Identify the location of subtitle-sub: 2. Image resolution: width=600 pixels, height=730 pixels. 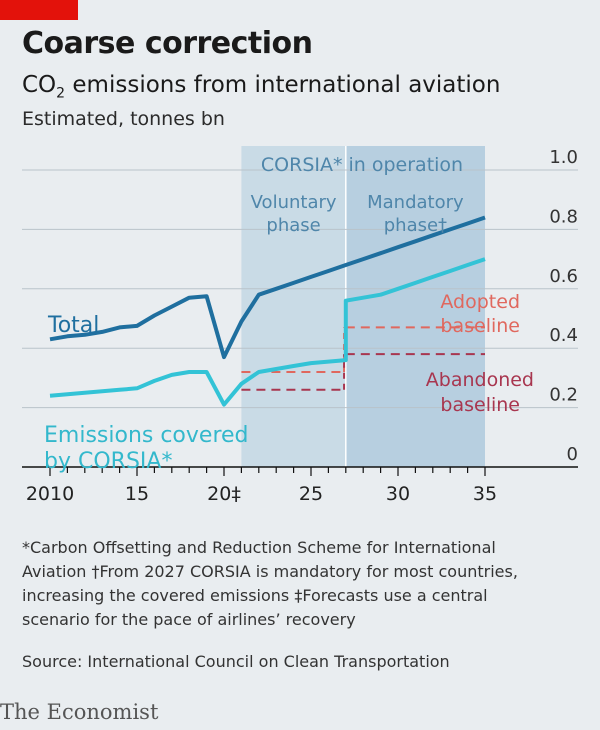
(61, 93).